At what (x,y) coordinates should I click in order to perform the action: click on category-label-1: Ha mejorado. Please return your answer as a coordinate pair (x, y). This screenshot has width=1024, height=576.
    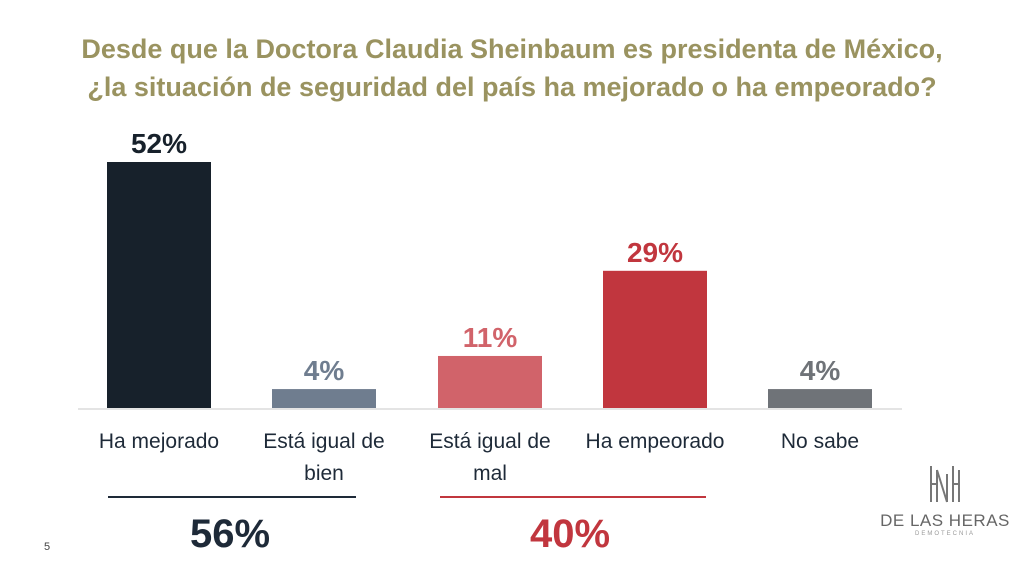
    Looking at the image, I should click on (159, 442).